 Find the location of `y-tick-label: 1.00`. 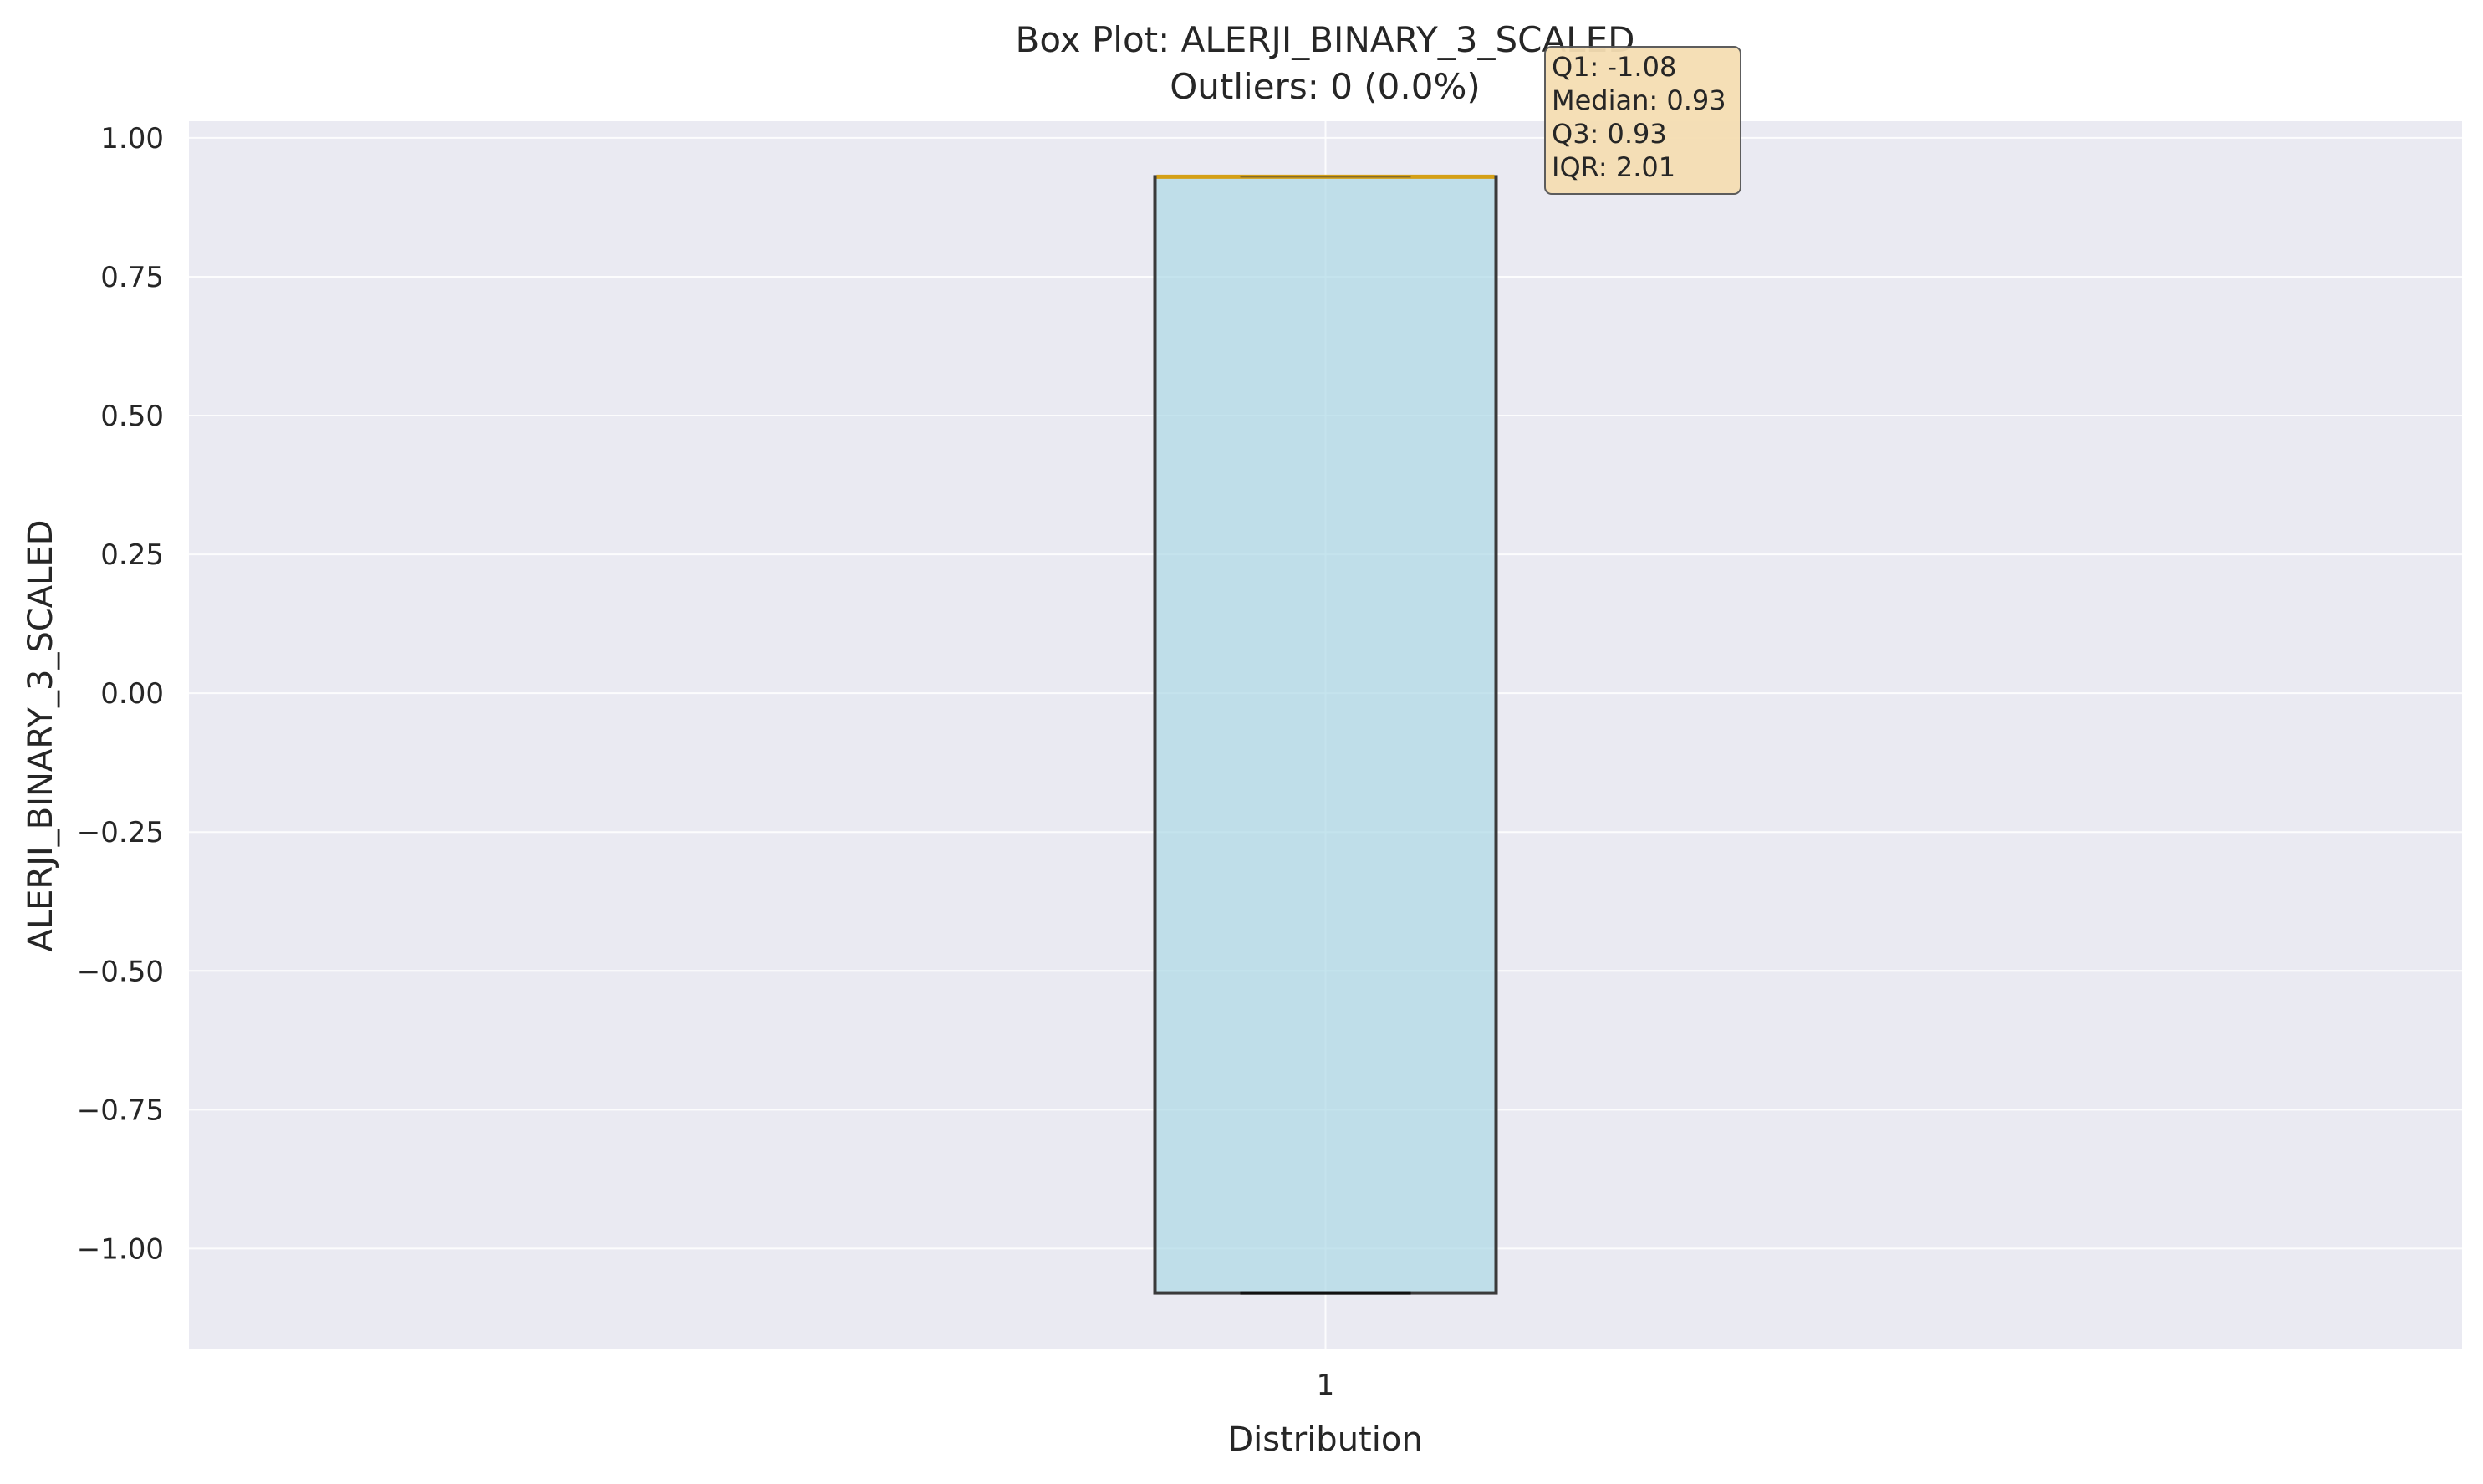

y-tick-label: 1.00 is located at coordinates (132, 139).